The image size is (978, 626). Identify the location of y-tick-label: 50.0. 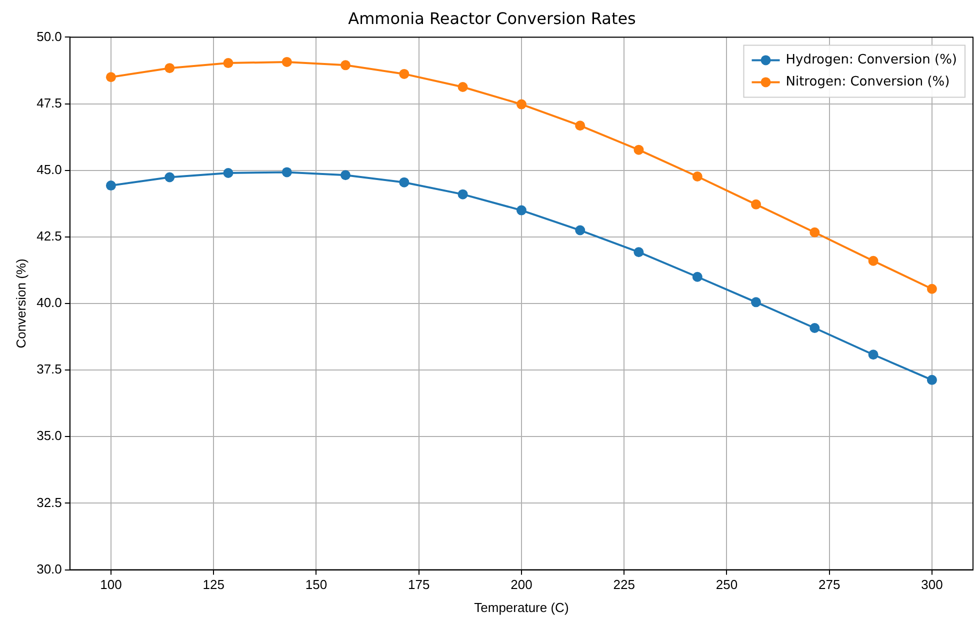
(49, 36).